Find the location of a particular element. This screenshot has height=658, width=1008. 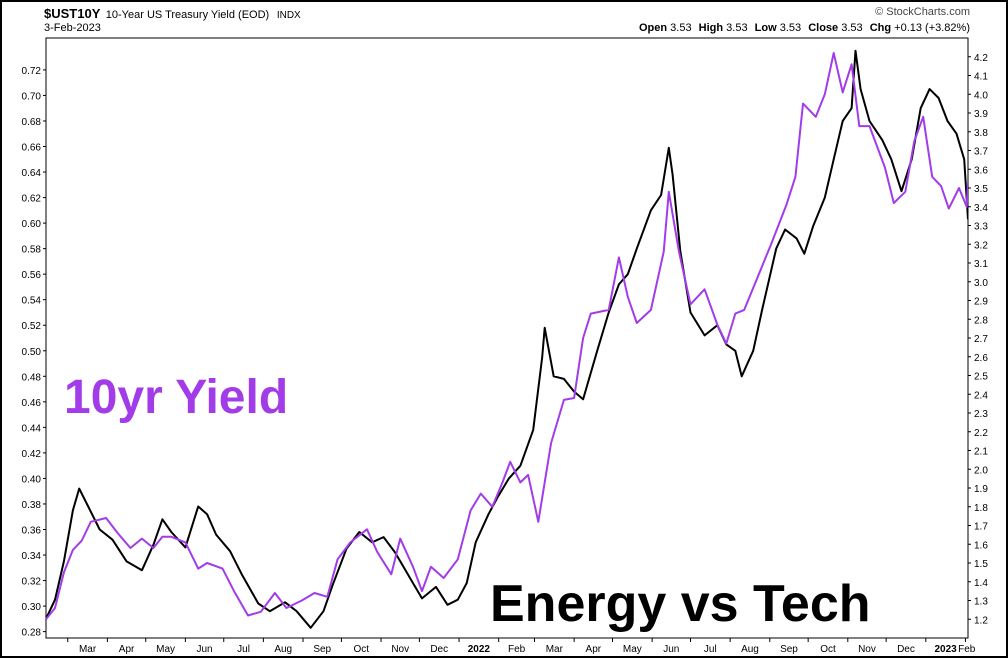

right-axis-tick-label: 3.1 is located at coordinates (981, 264).